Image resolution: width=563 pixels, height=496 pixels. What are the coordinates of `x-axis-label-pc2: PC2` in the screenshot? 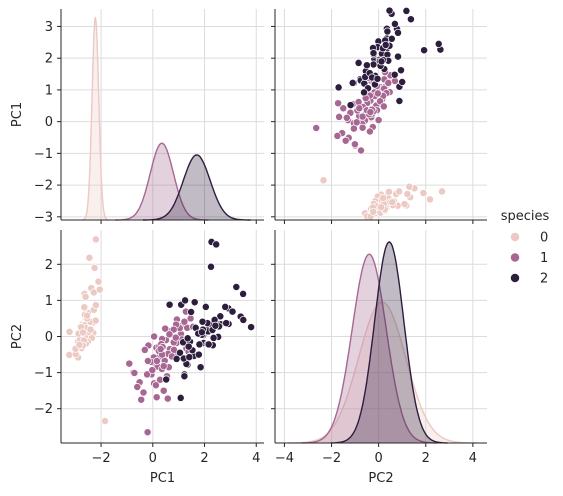 It's located at (380, 478).